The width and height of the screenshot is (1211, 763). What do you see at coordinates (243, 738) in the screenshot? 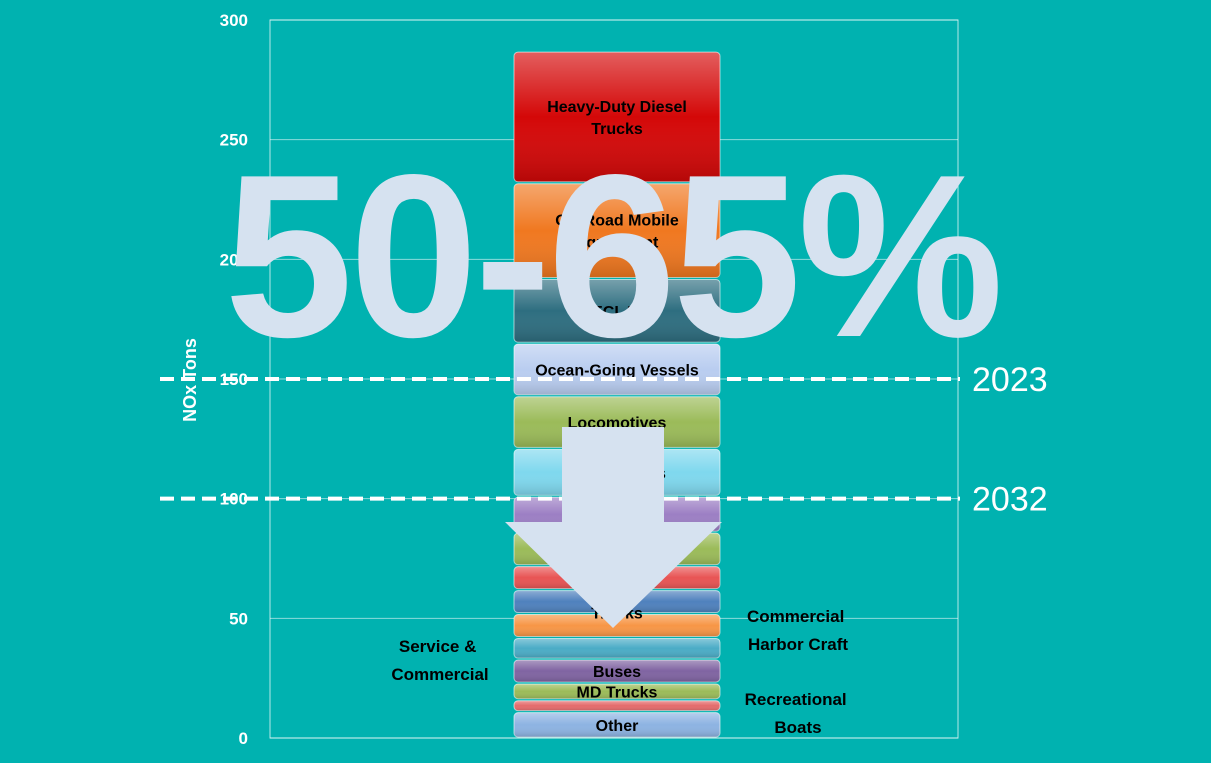
I see `y-tick-label-0: 0` at bounding box center [243, 738].